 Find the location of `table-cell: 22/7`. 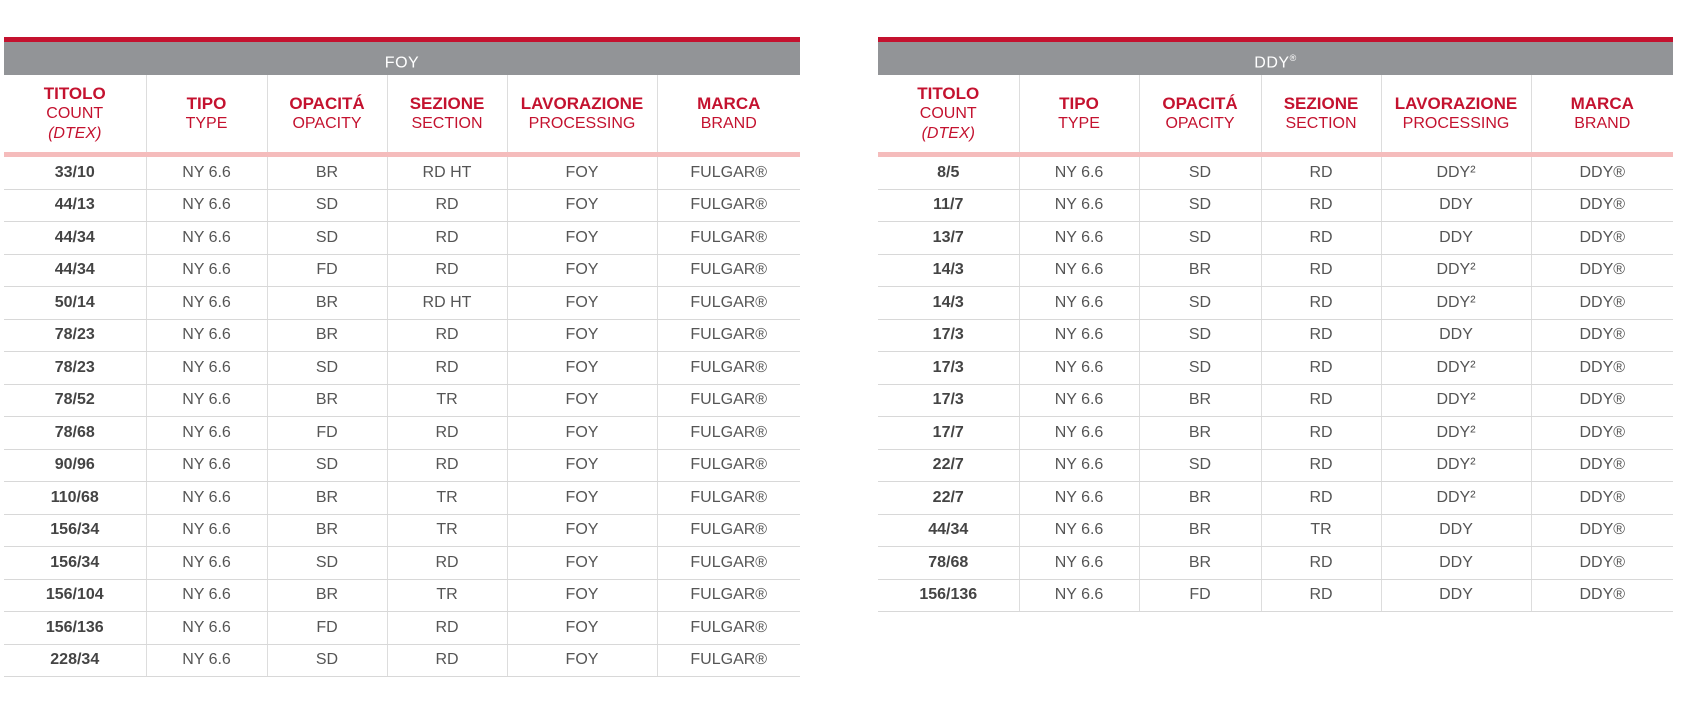

table-cell: 22/7 is located at coordinates (949, 465).